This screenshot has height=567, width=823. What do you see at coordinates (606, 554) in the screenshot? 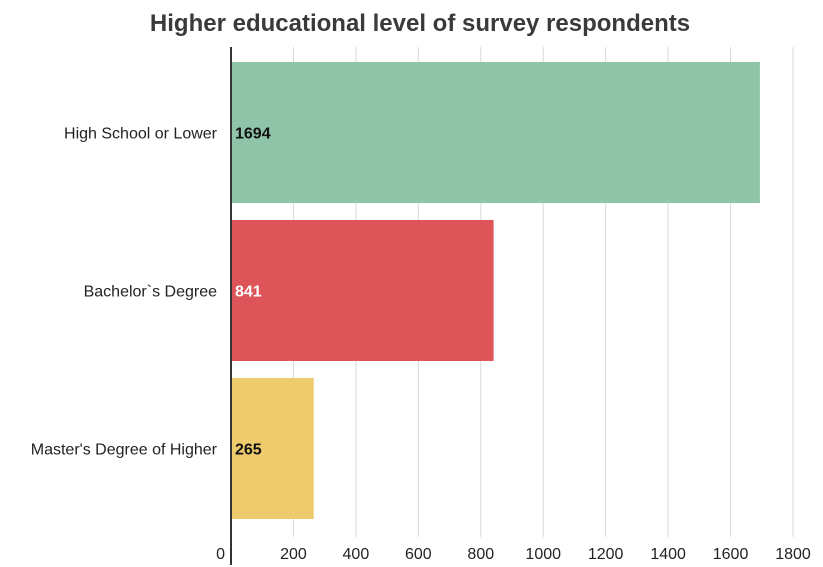
I see `x-tick-label-1200: 1200` at bounding box center [606, 554].